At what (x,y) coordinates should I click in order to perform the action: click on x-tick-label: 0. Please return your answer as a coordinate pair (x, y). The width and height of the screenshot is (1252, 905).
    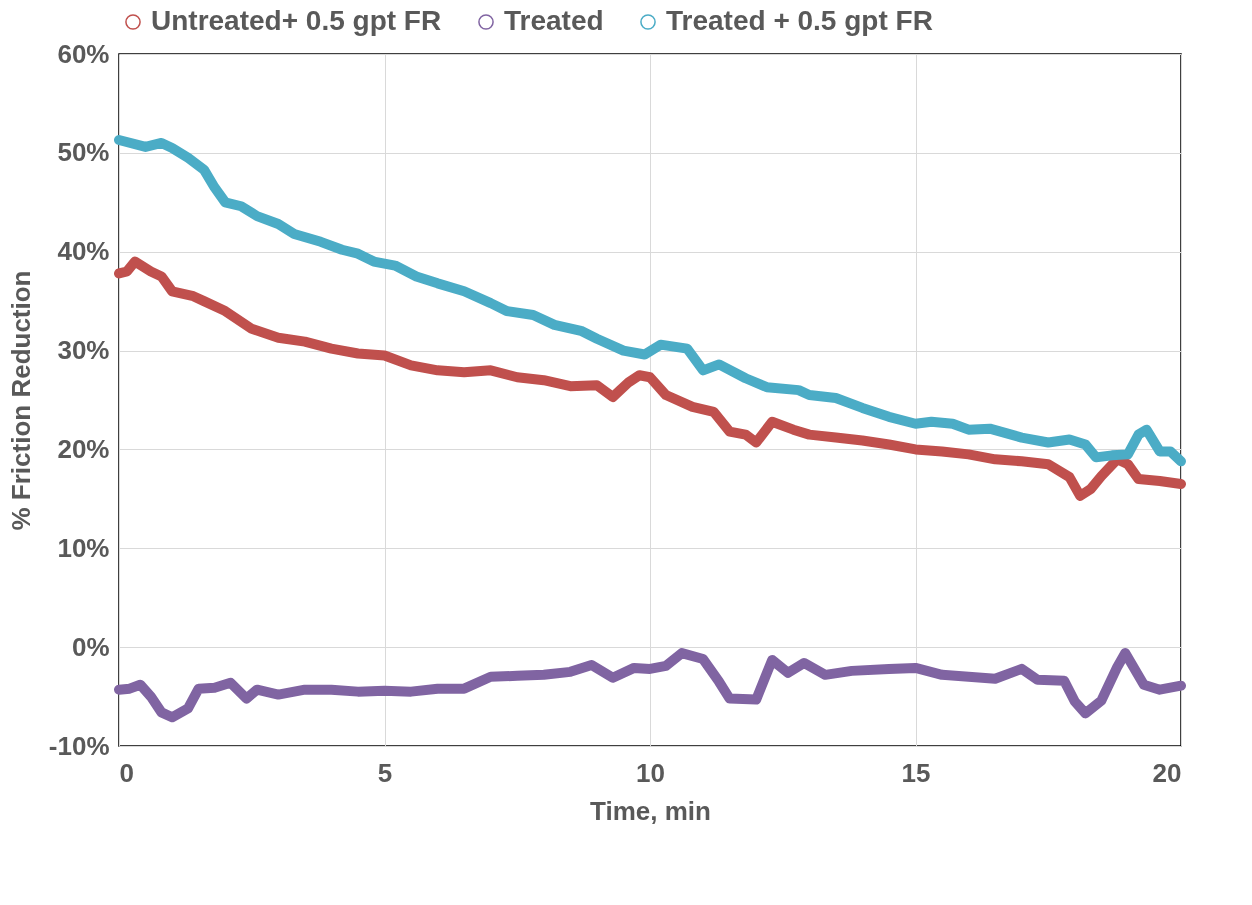
    Looking at the image, I should click on (126, 772).